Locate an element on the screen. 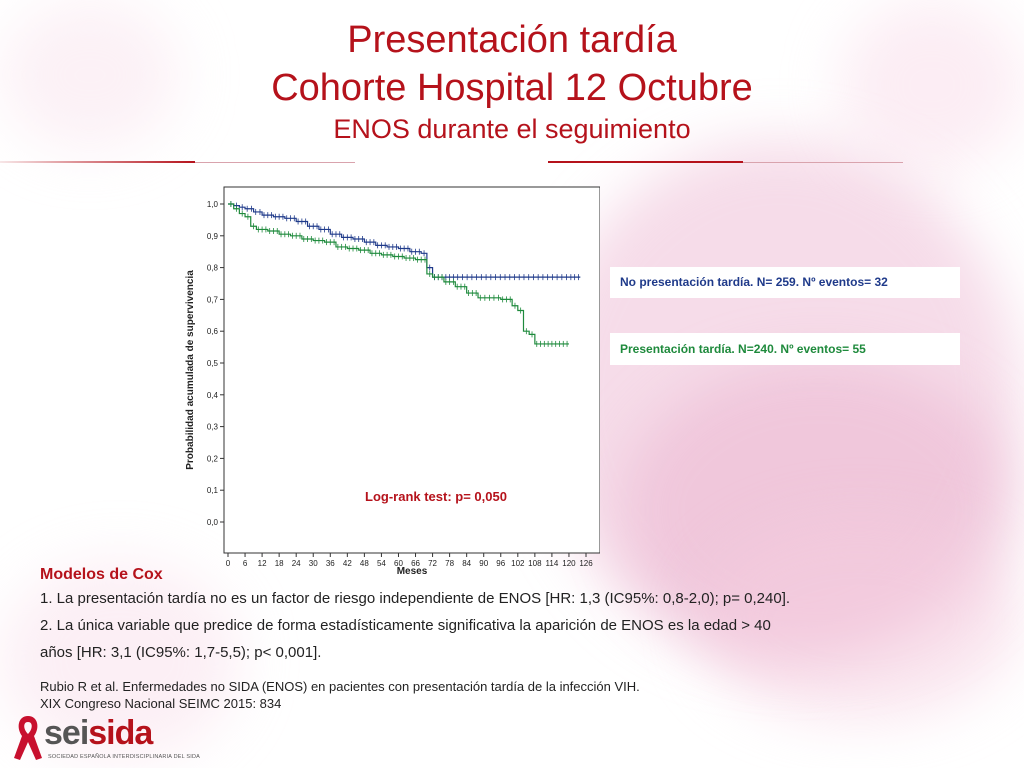 The height and width of the screenshot is (768, 1024). x-tick-label: 48 is located at coordinates (364, 563).